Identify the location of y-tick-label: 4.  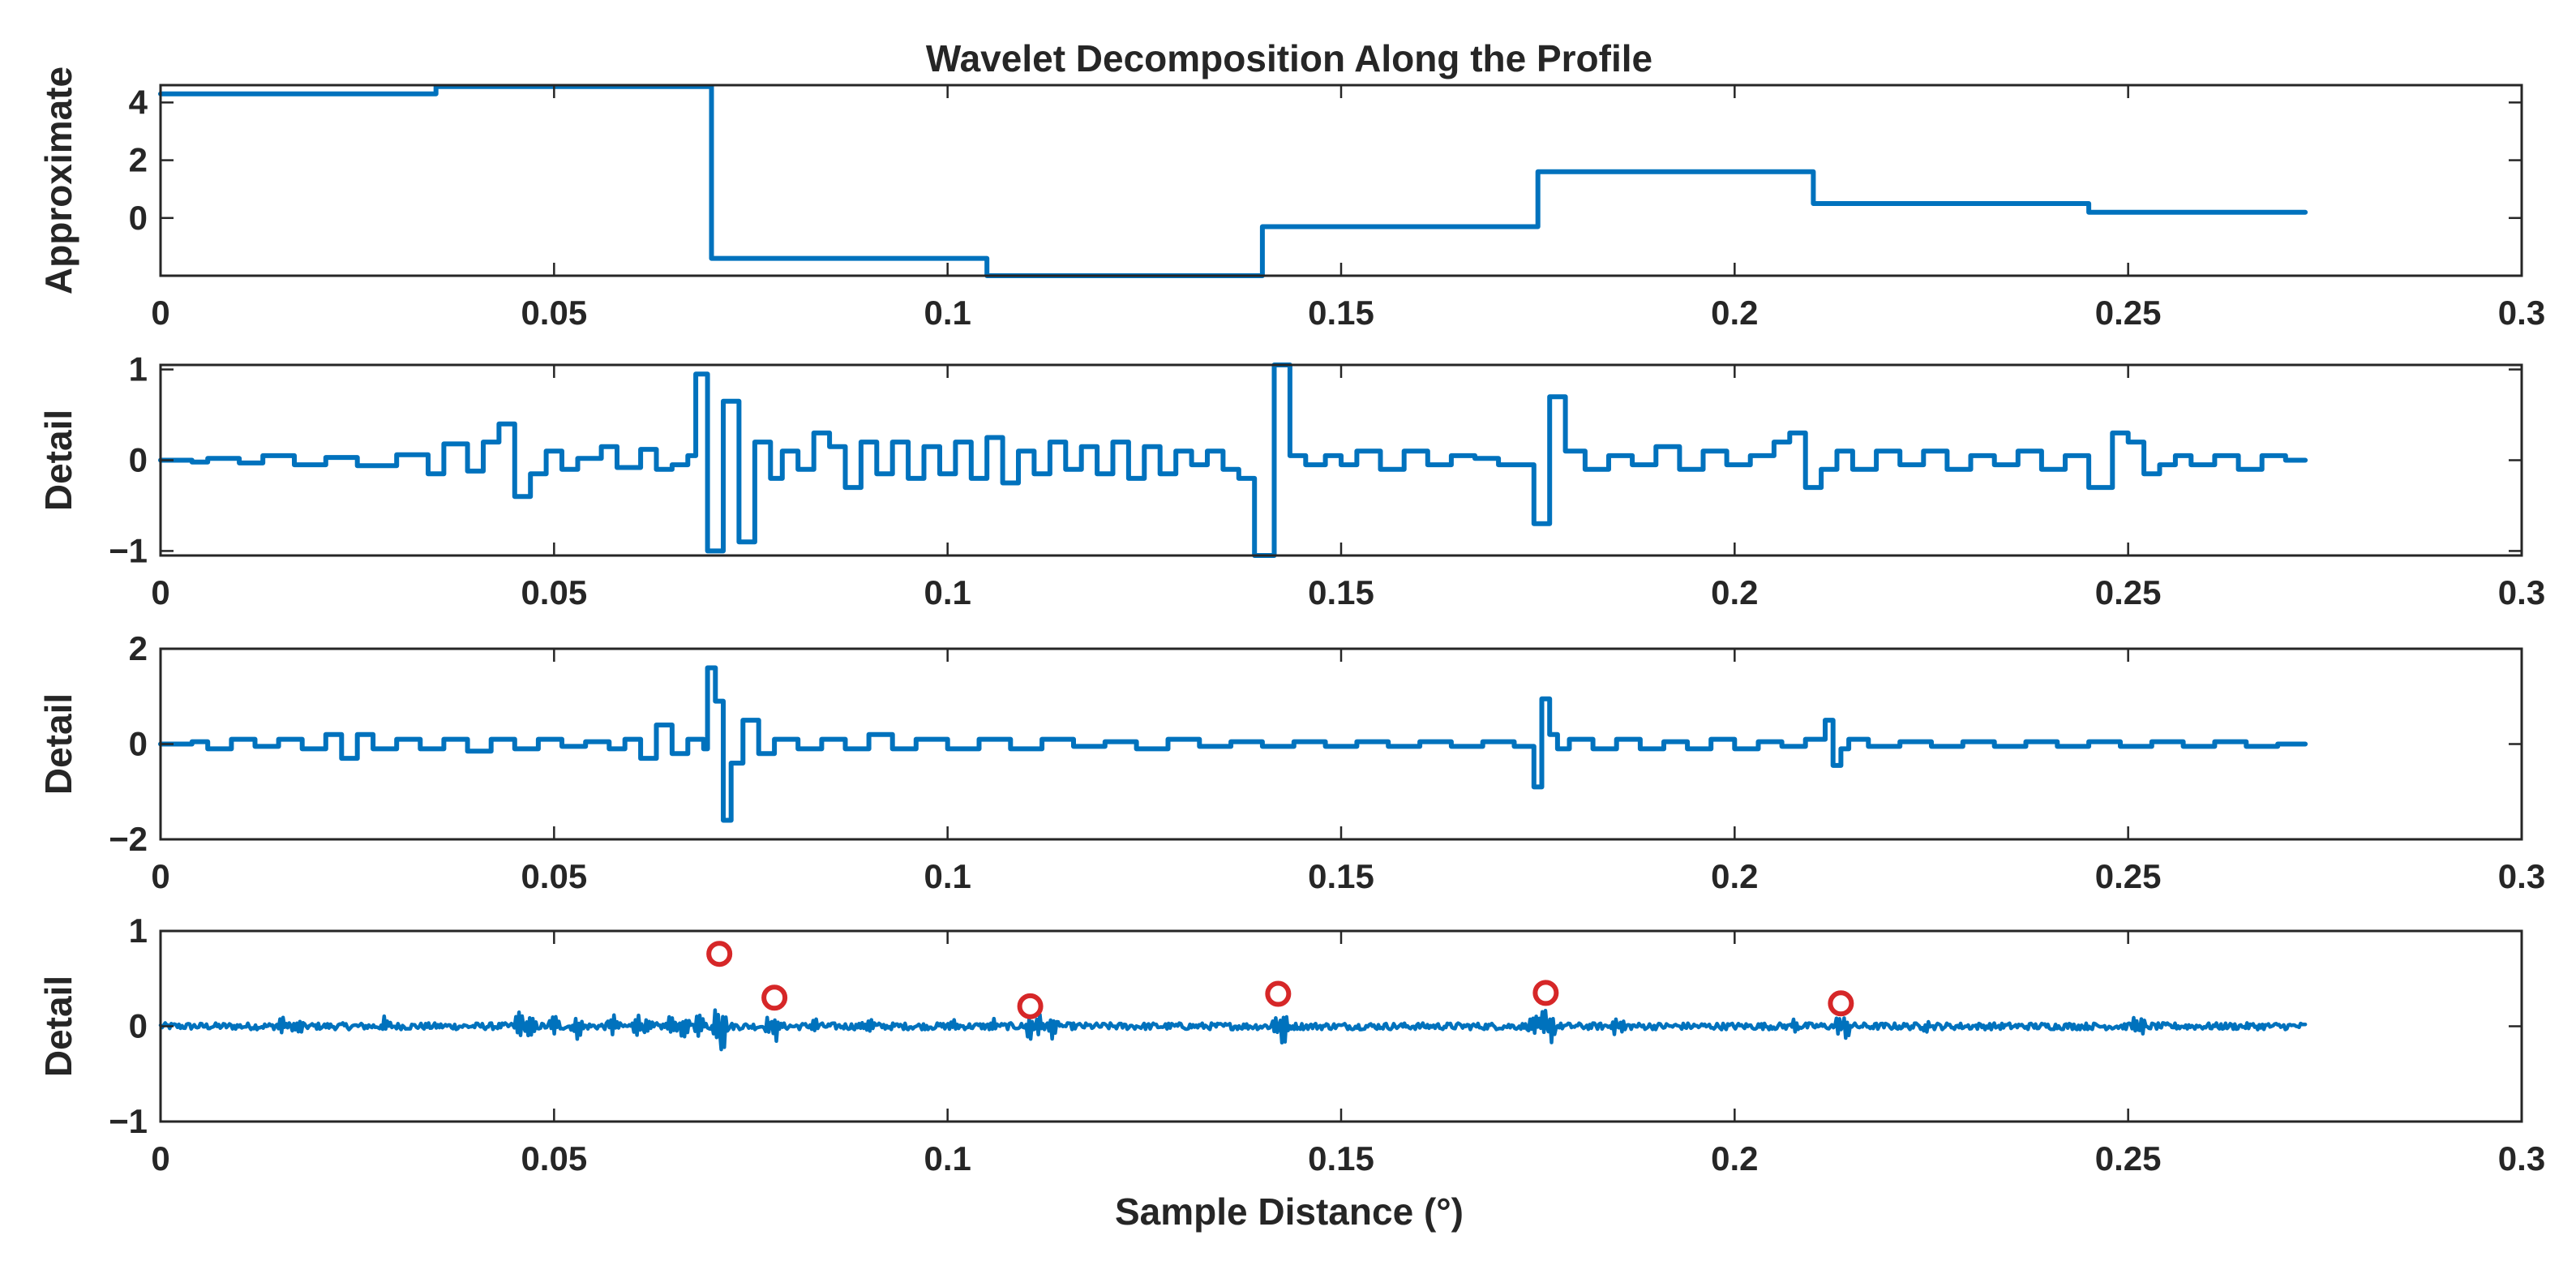
(138, 102).